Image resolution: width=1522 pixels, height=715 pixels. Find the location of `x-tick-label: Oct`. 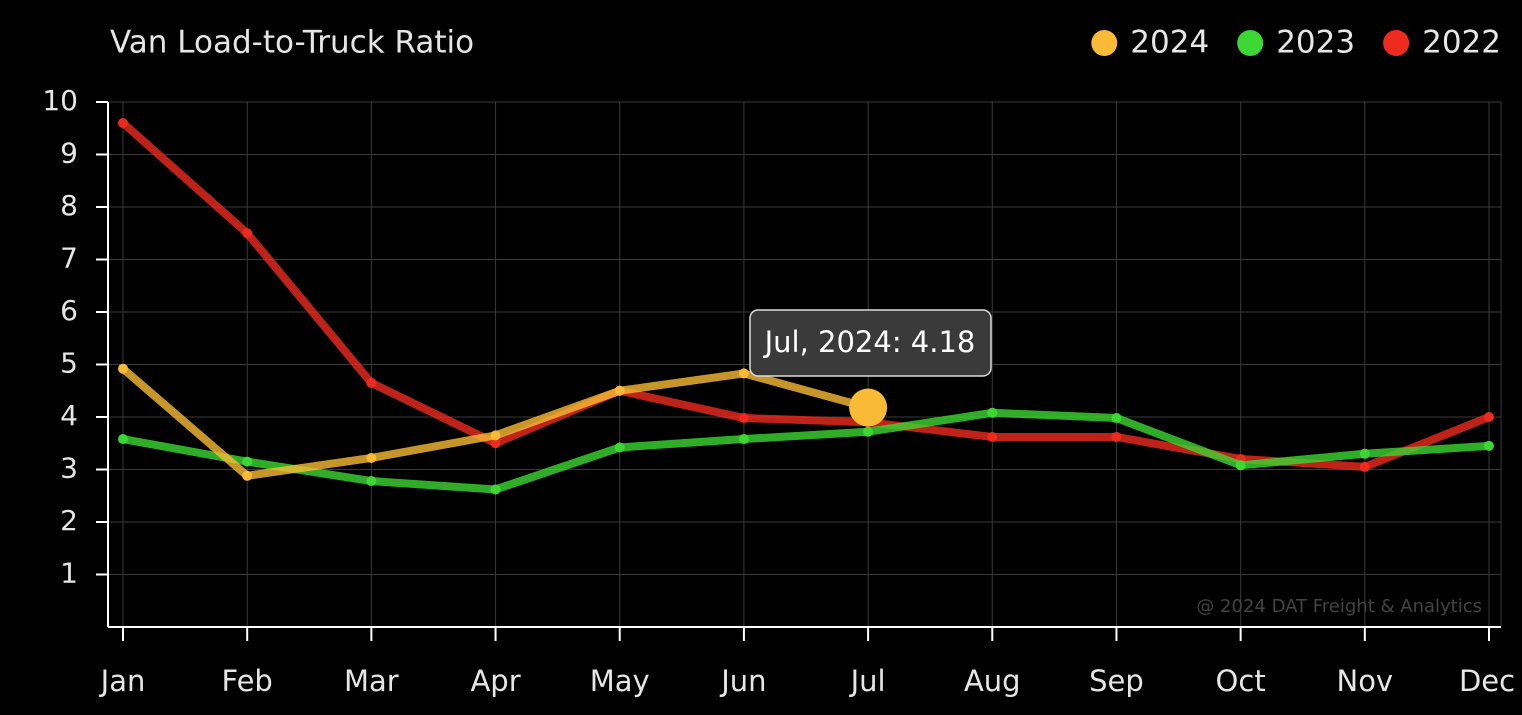

x-tick-label: Oct is located at coordinates (1241, 681).